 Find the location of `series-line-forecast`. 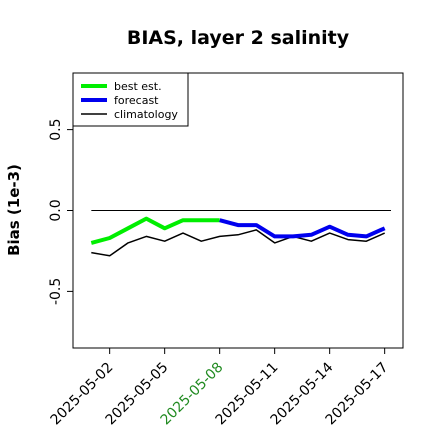

series-line-forecast is located at coordinates (302, 228).